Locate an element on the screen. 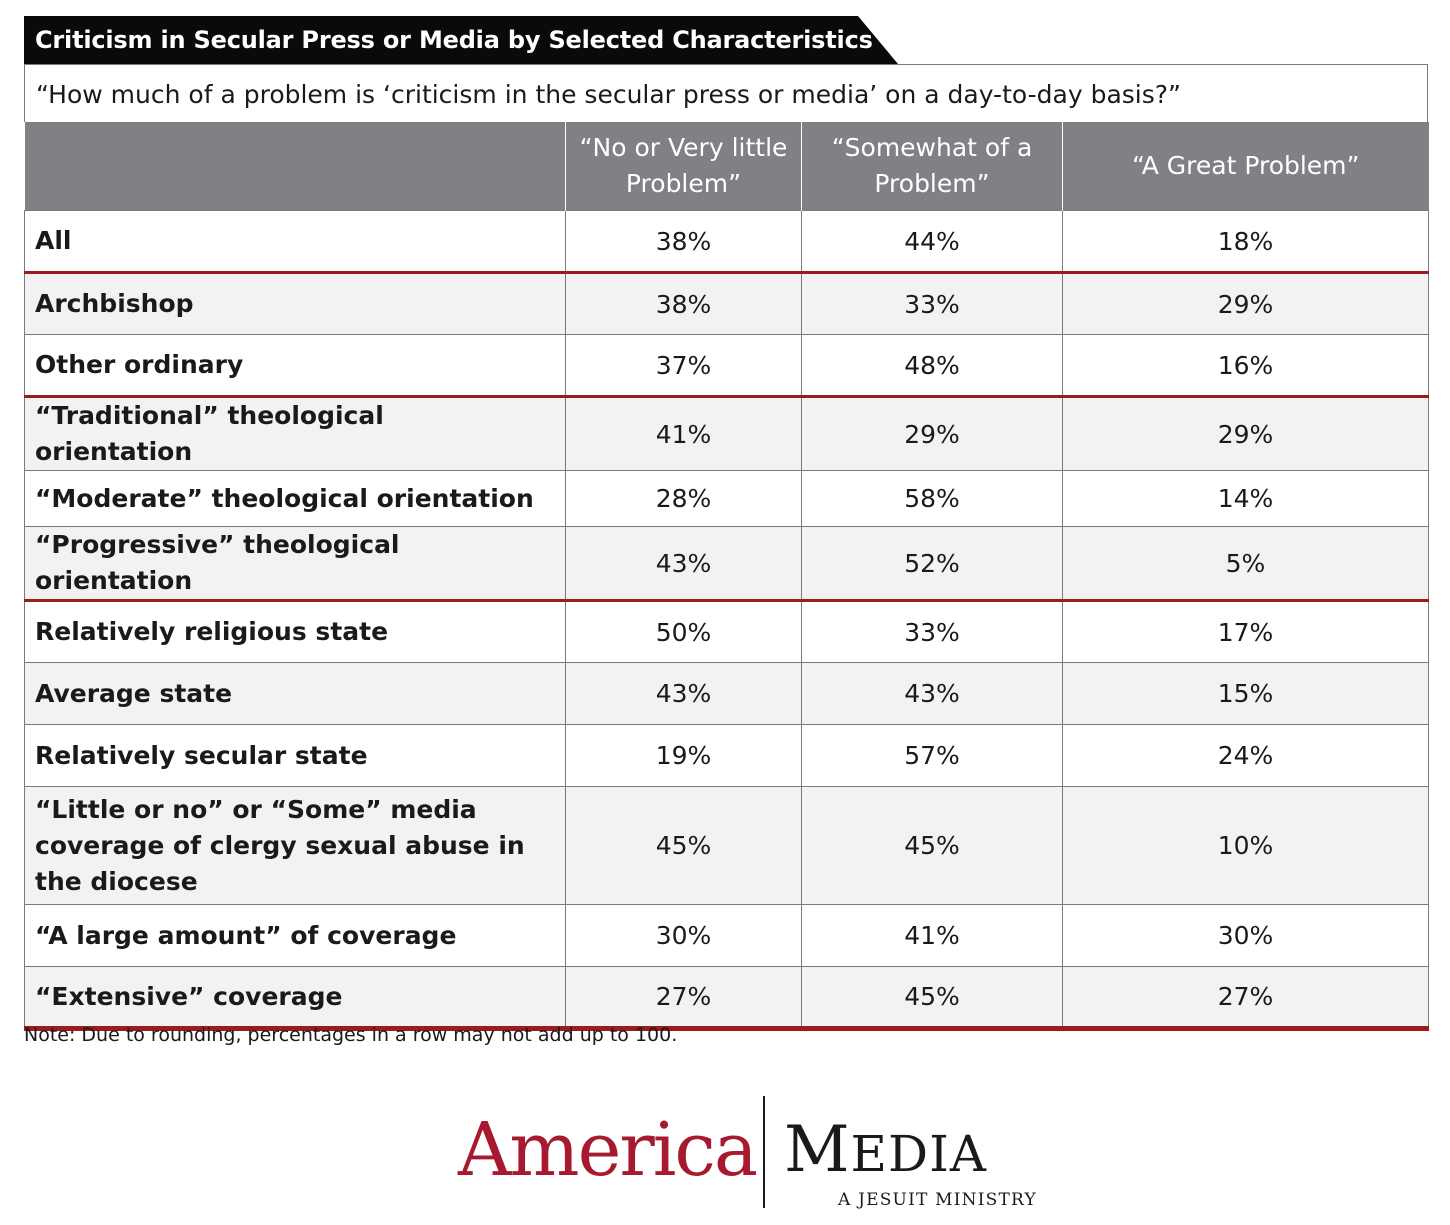 This screenshot has width=1450, height=1225. title-bar-shape is located at coordinates (461, 40).